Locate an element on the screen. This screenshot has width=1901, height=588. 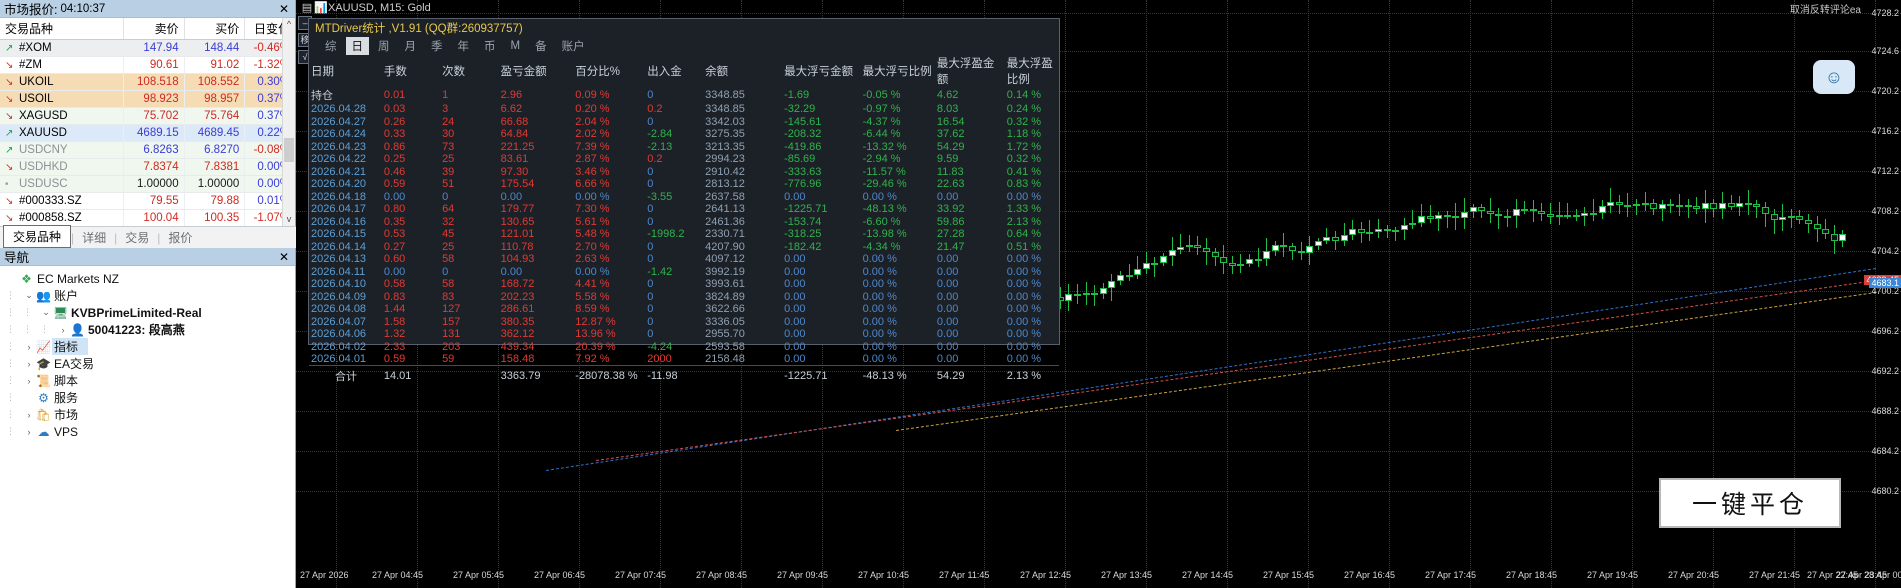
table-row: ↗ USDCNY 6.8263 6.8270 -0.08% is located at coordinates (147, 150).